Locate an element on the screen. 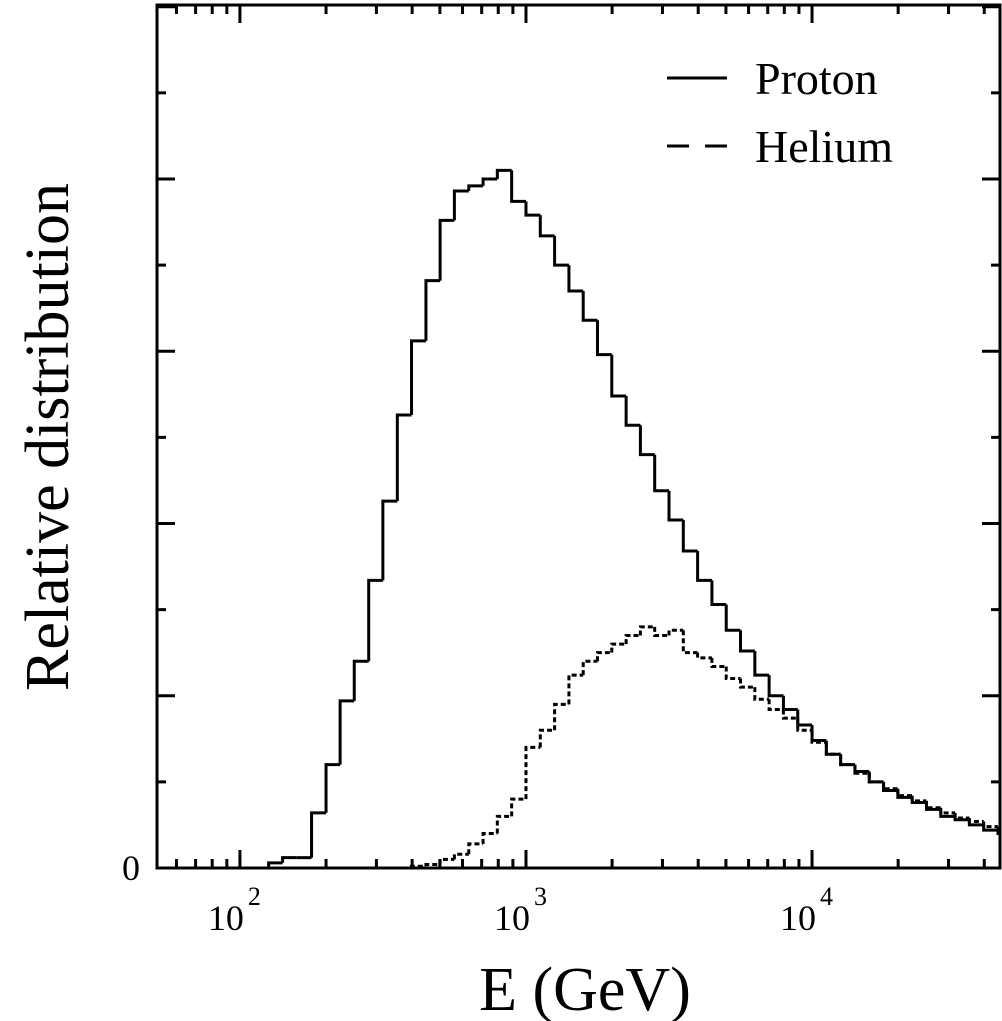  x-tick-exponent: 4 is located at coordinates (826, 896).